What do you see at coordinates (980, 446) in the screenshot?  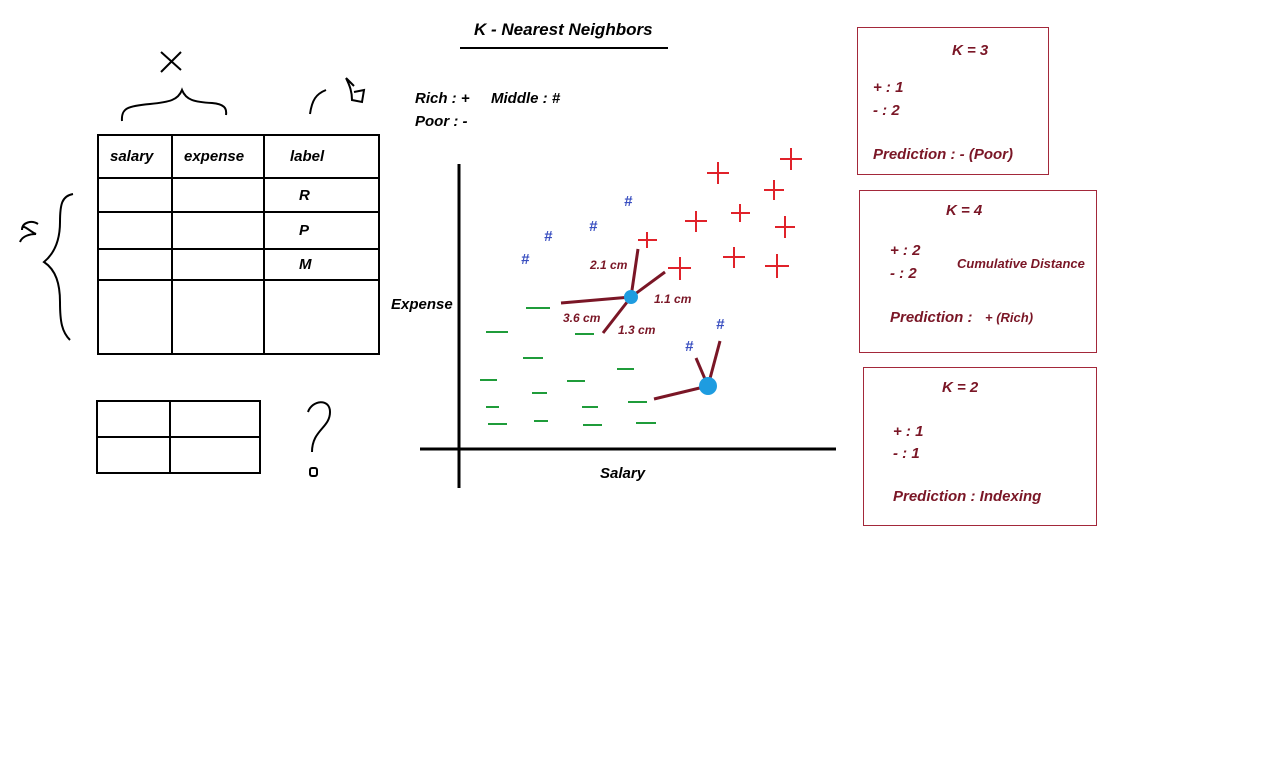 I see `k2-box: K = 2 + : 1 - : 1 Prediction : Indexing` at bounding box center [980, 446].